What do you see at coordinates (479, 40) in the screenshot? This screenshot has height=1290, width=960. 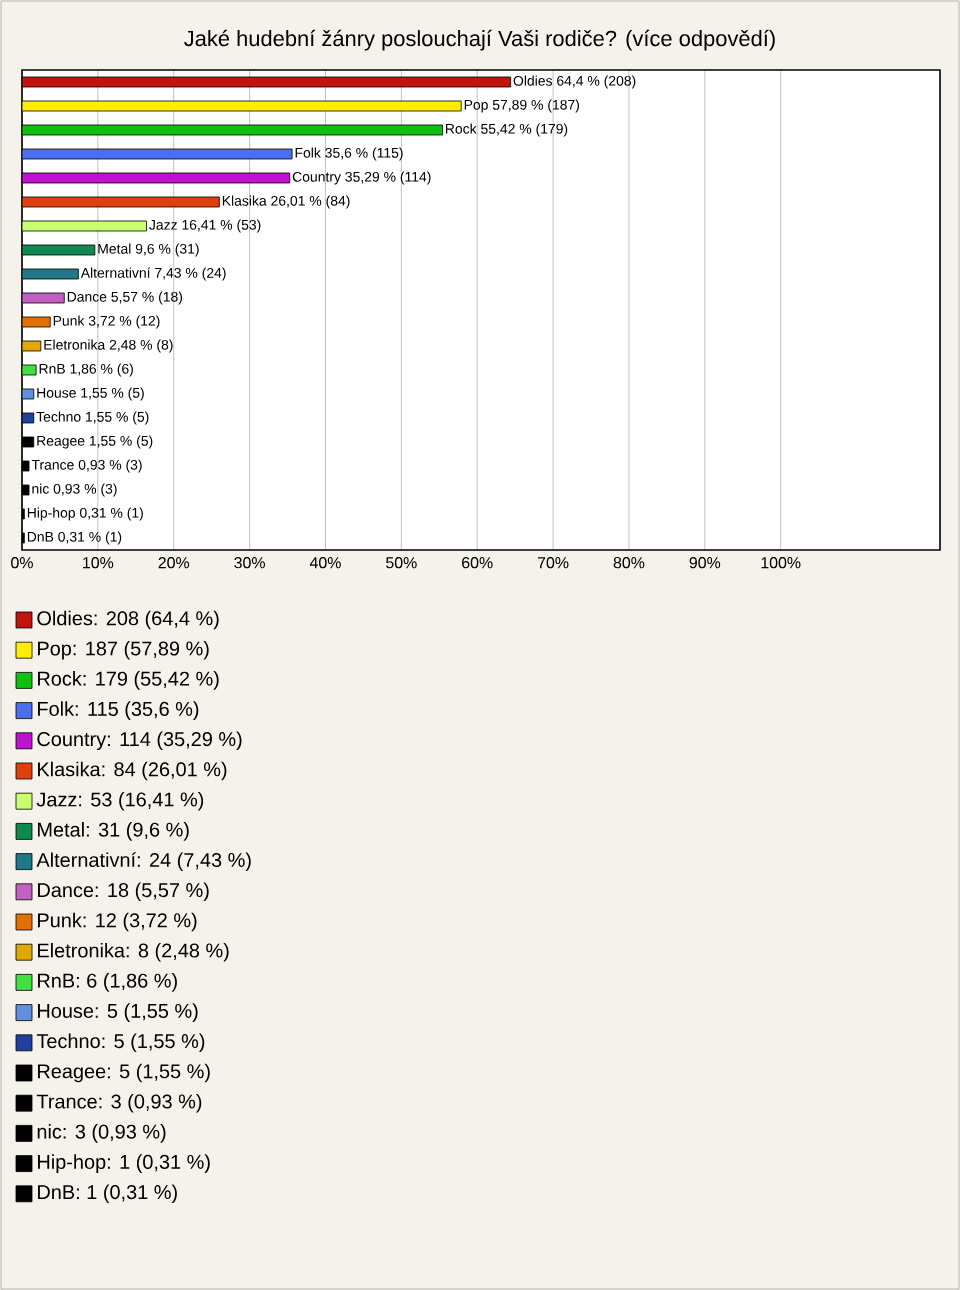 I see `chart-title: Jaké hudební žánry poslouchají Vaši rodiče? (více odpovědí)` at bounding box center [479, 40].